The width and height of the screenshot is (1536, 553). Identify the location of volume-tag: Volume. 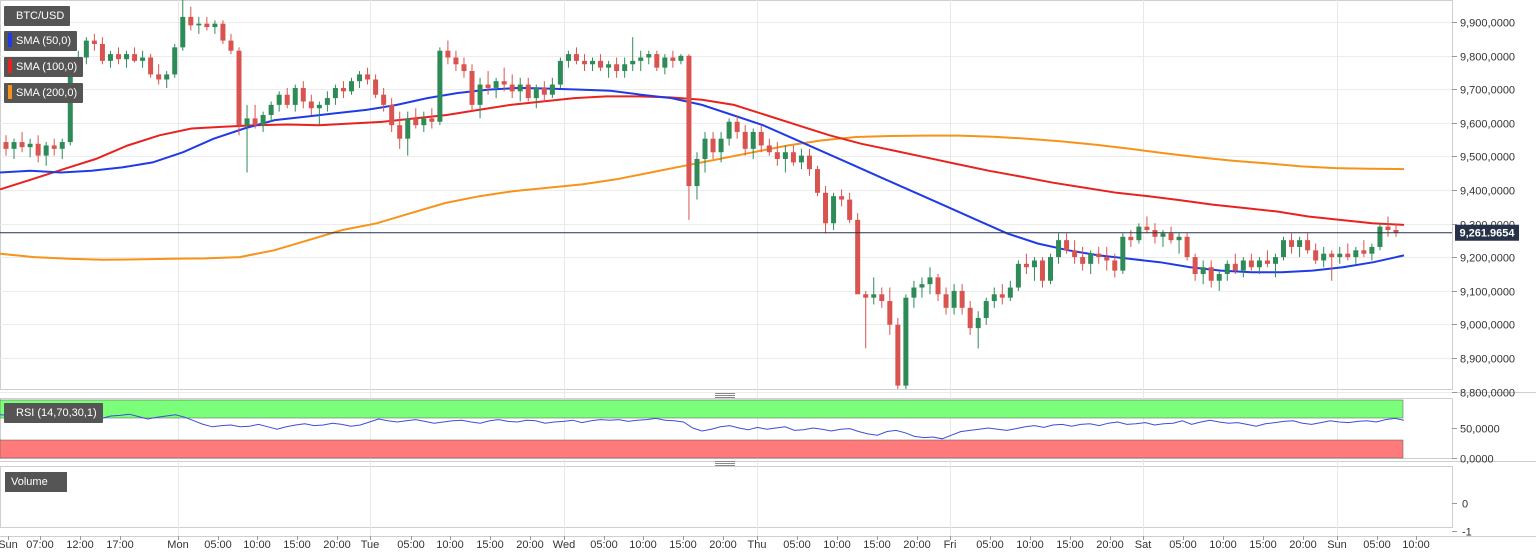
(36, 482).